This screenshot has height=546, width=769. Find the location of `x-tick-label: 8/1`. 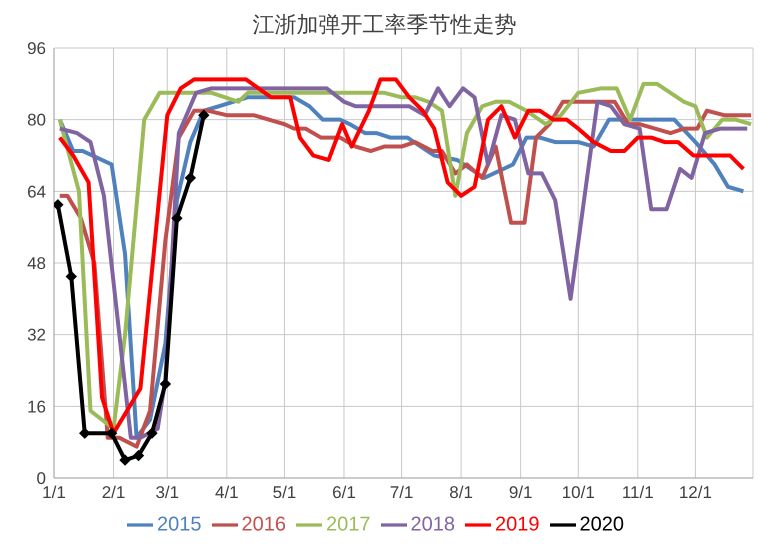

x-tick-label: 8/1 is located at coordinates (461, 492).